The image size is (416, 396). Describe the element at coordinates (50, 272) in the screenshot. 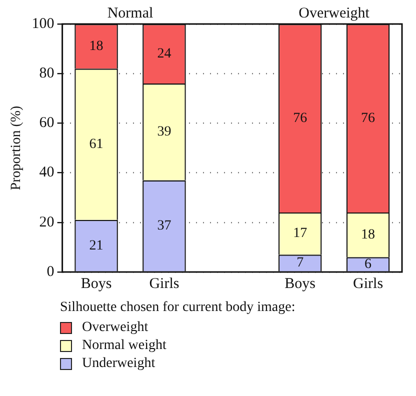

I see `y-tick-label: 0` at that location.